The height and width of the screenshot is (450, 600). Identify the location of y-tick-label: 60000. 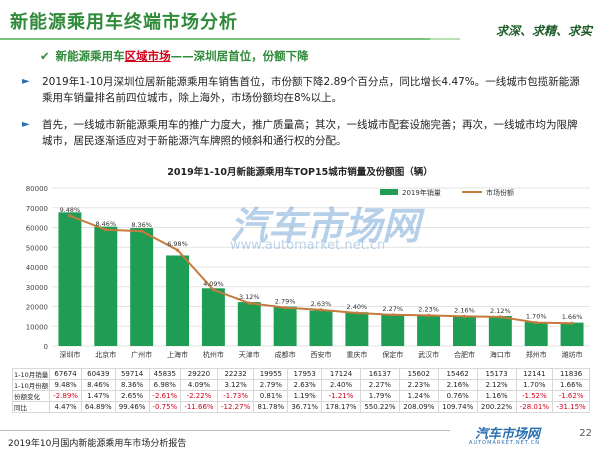
(37, 229).